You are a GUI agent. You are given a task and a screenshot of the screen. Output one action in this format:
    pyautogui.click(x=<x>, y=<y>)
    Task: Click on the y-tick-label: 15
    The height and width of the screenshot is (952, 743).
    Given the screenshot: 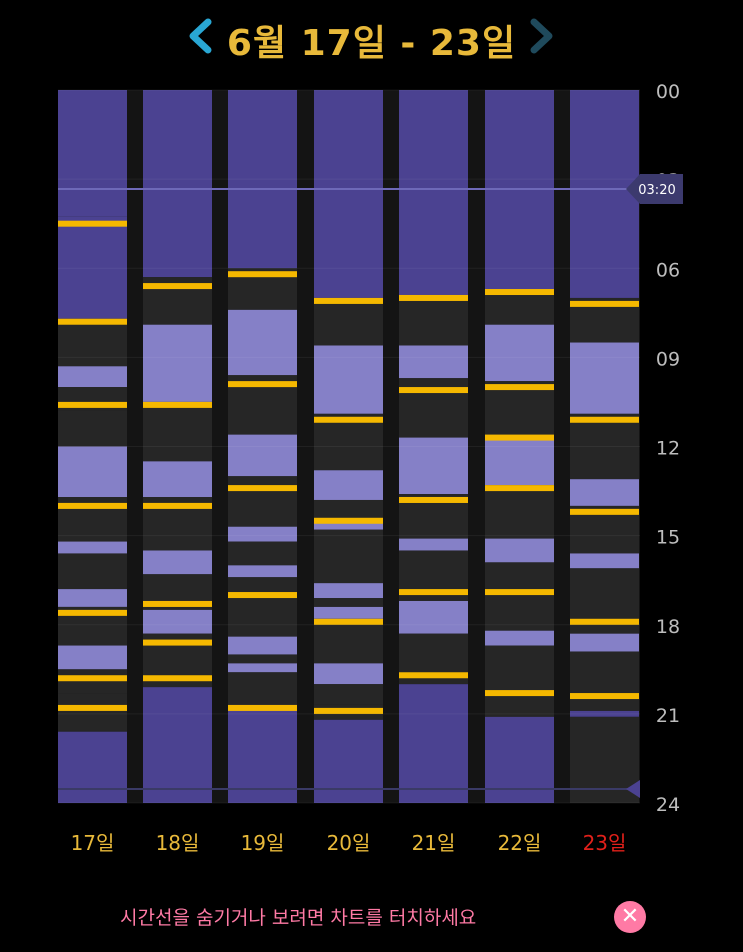 What is the action you would take?
    pyautogui.click(x=668, y=538)
    